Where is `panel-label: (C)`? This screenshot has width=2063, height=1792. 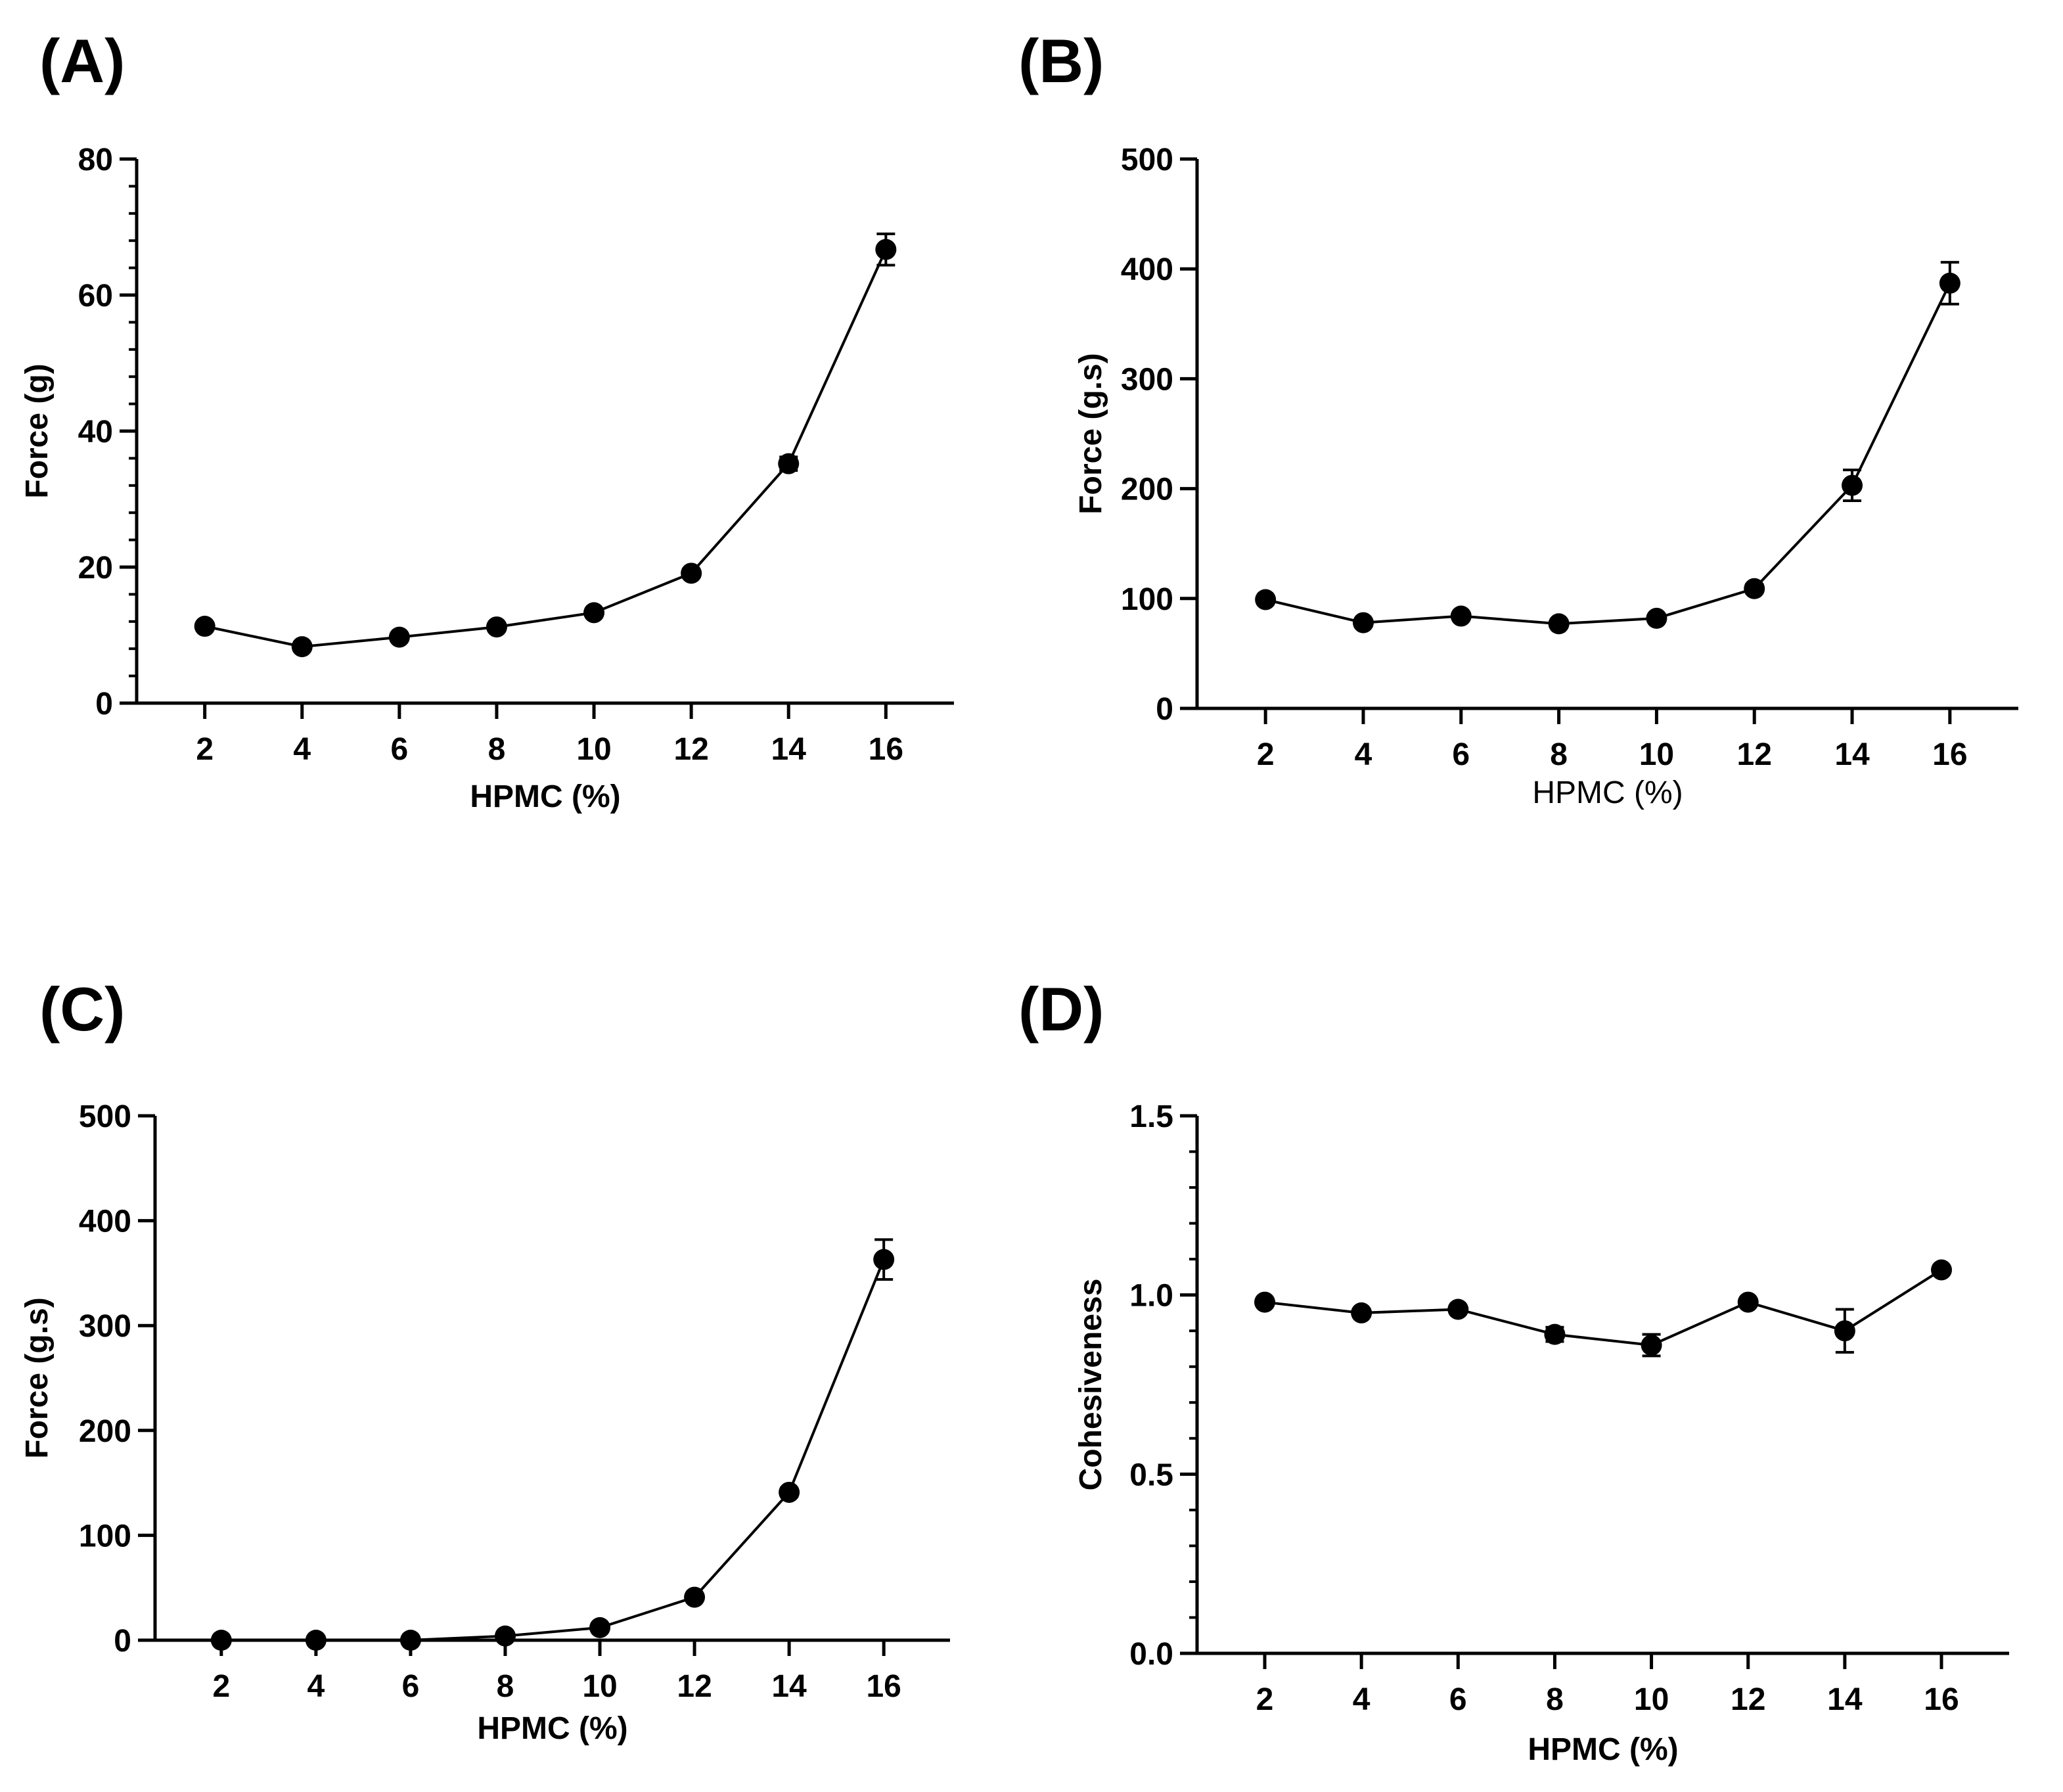
panel-label: (C) is located at coordinates (82, 1009).